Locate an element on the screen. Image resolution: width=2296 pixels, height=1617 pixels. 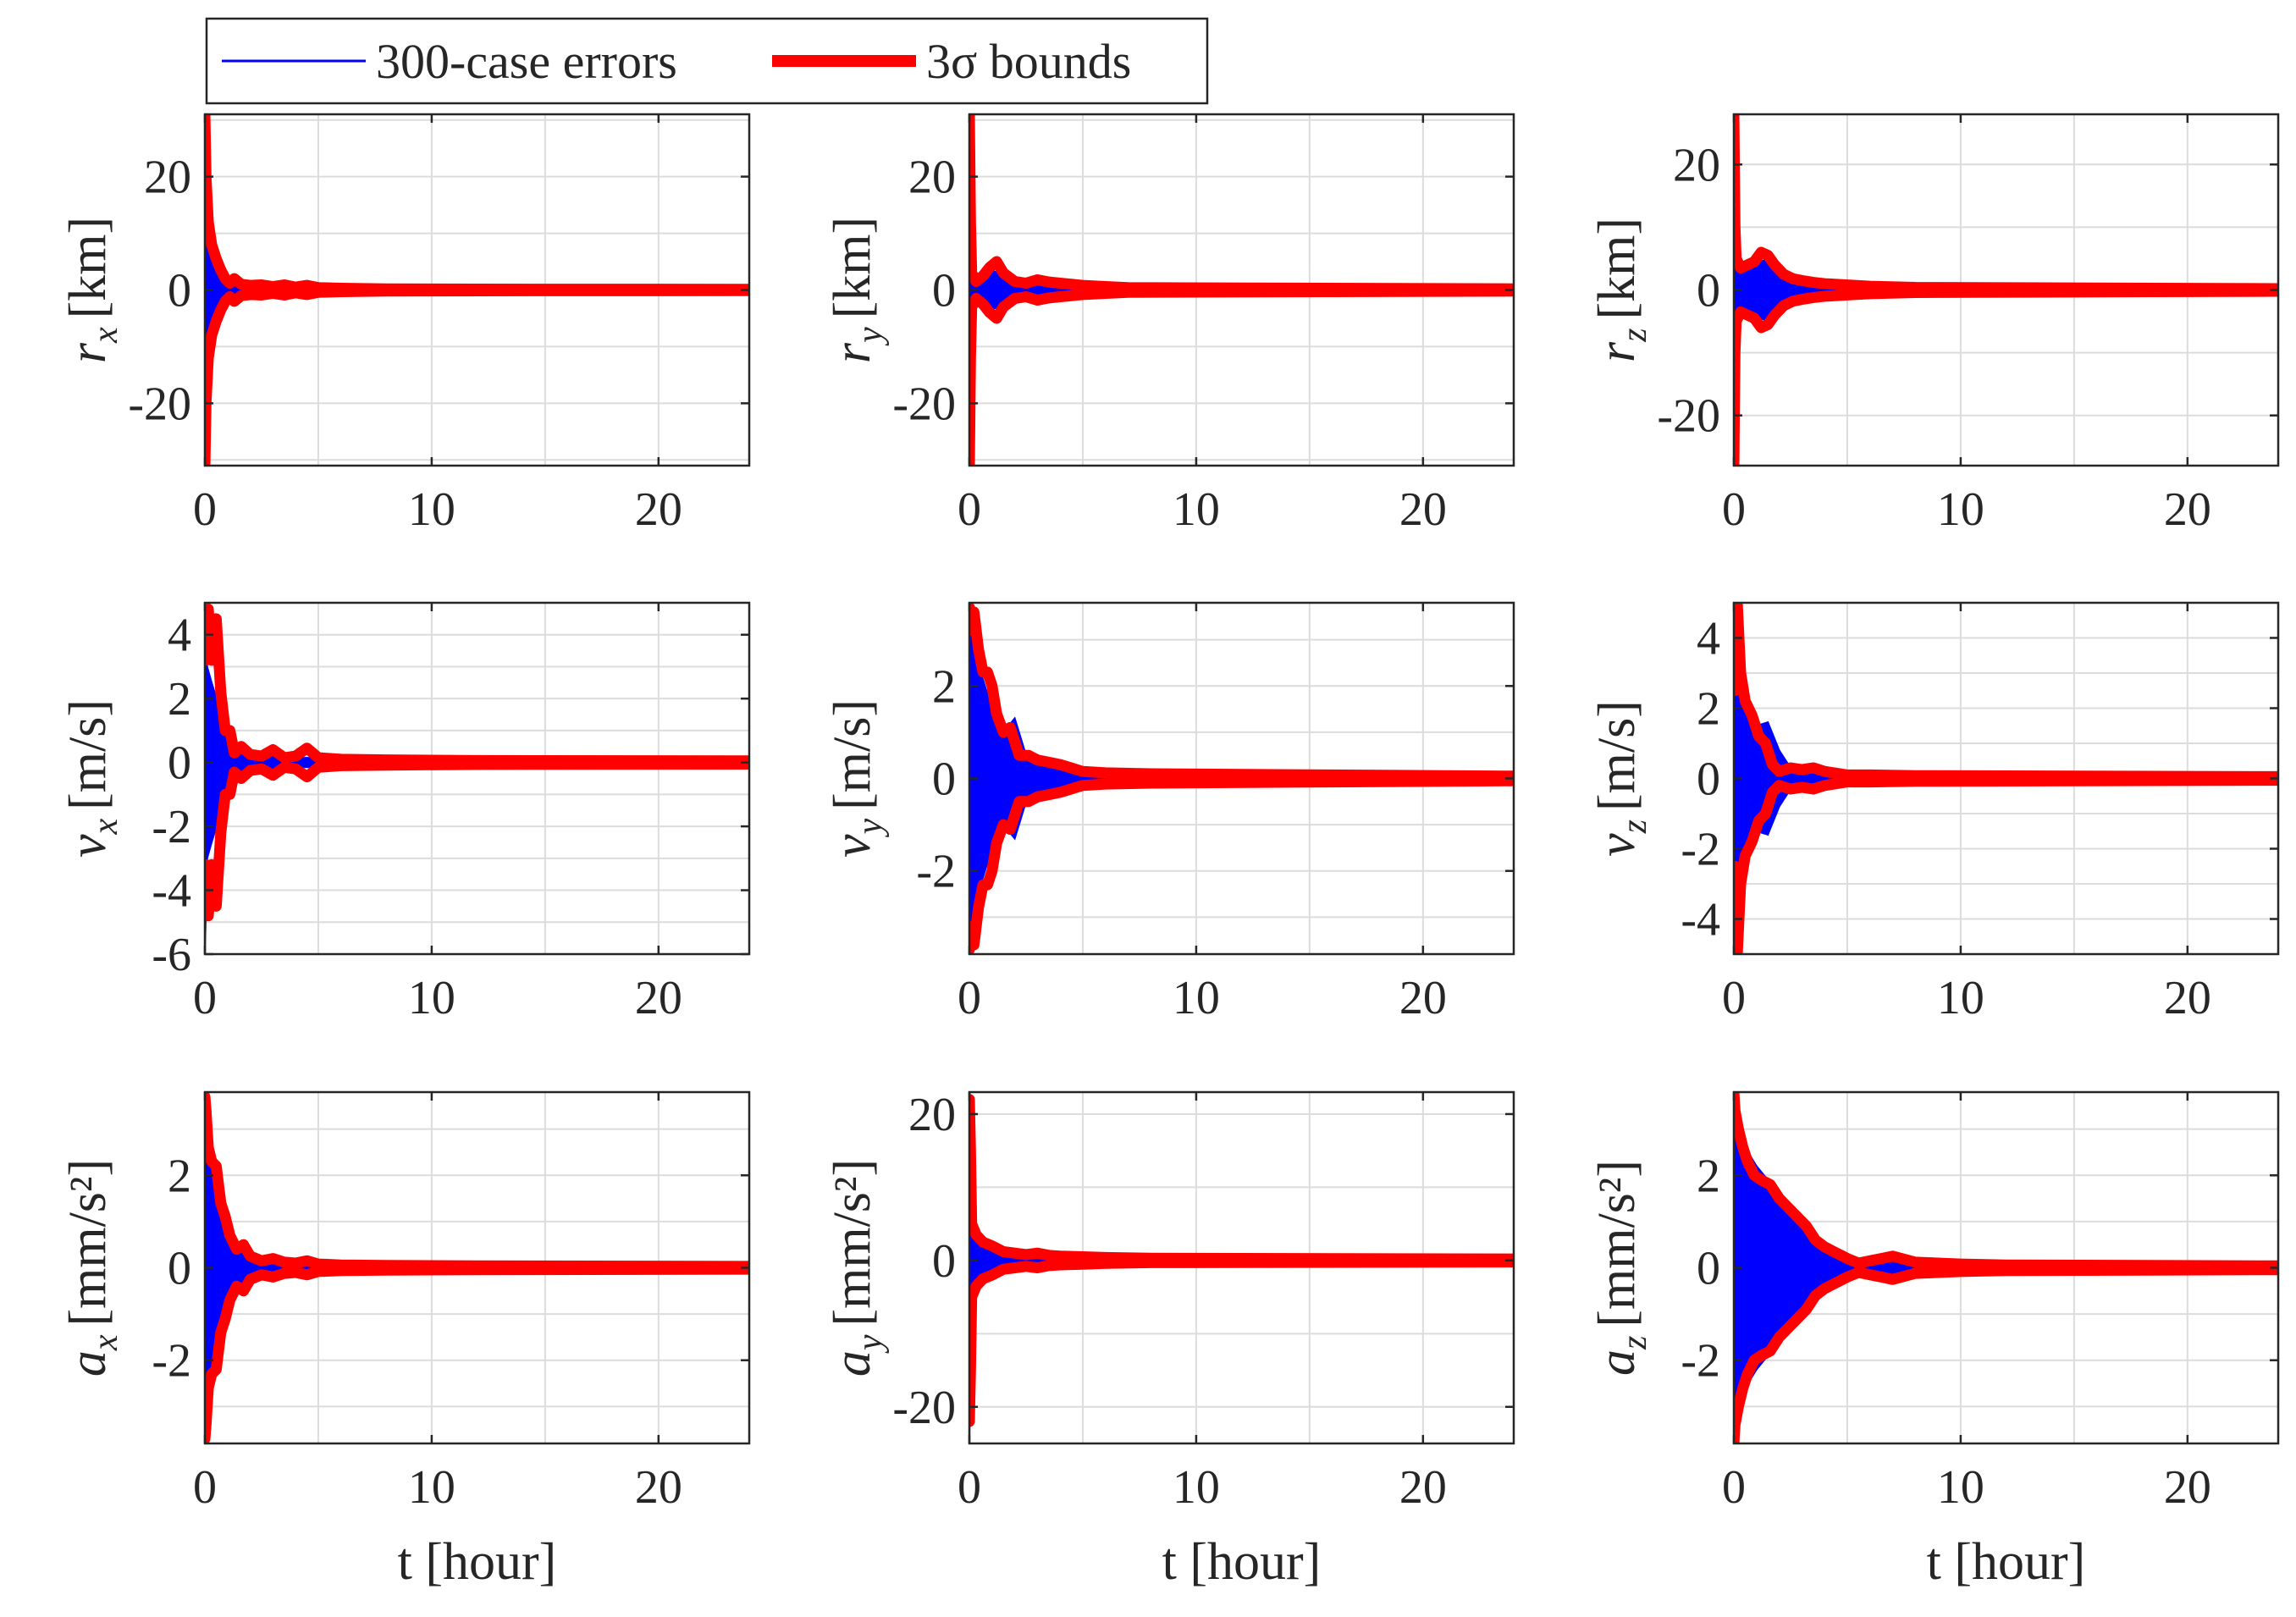
y-axis-label: ax [mm/s²] is located at coordinates (92, 1268).